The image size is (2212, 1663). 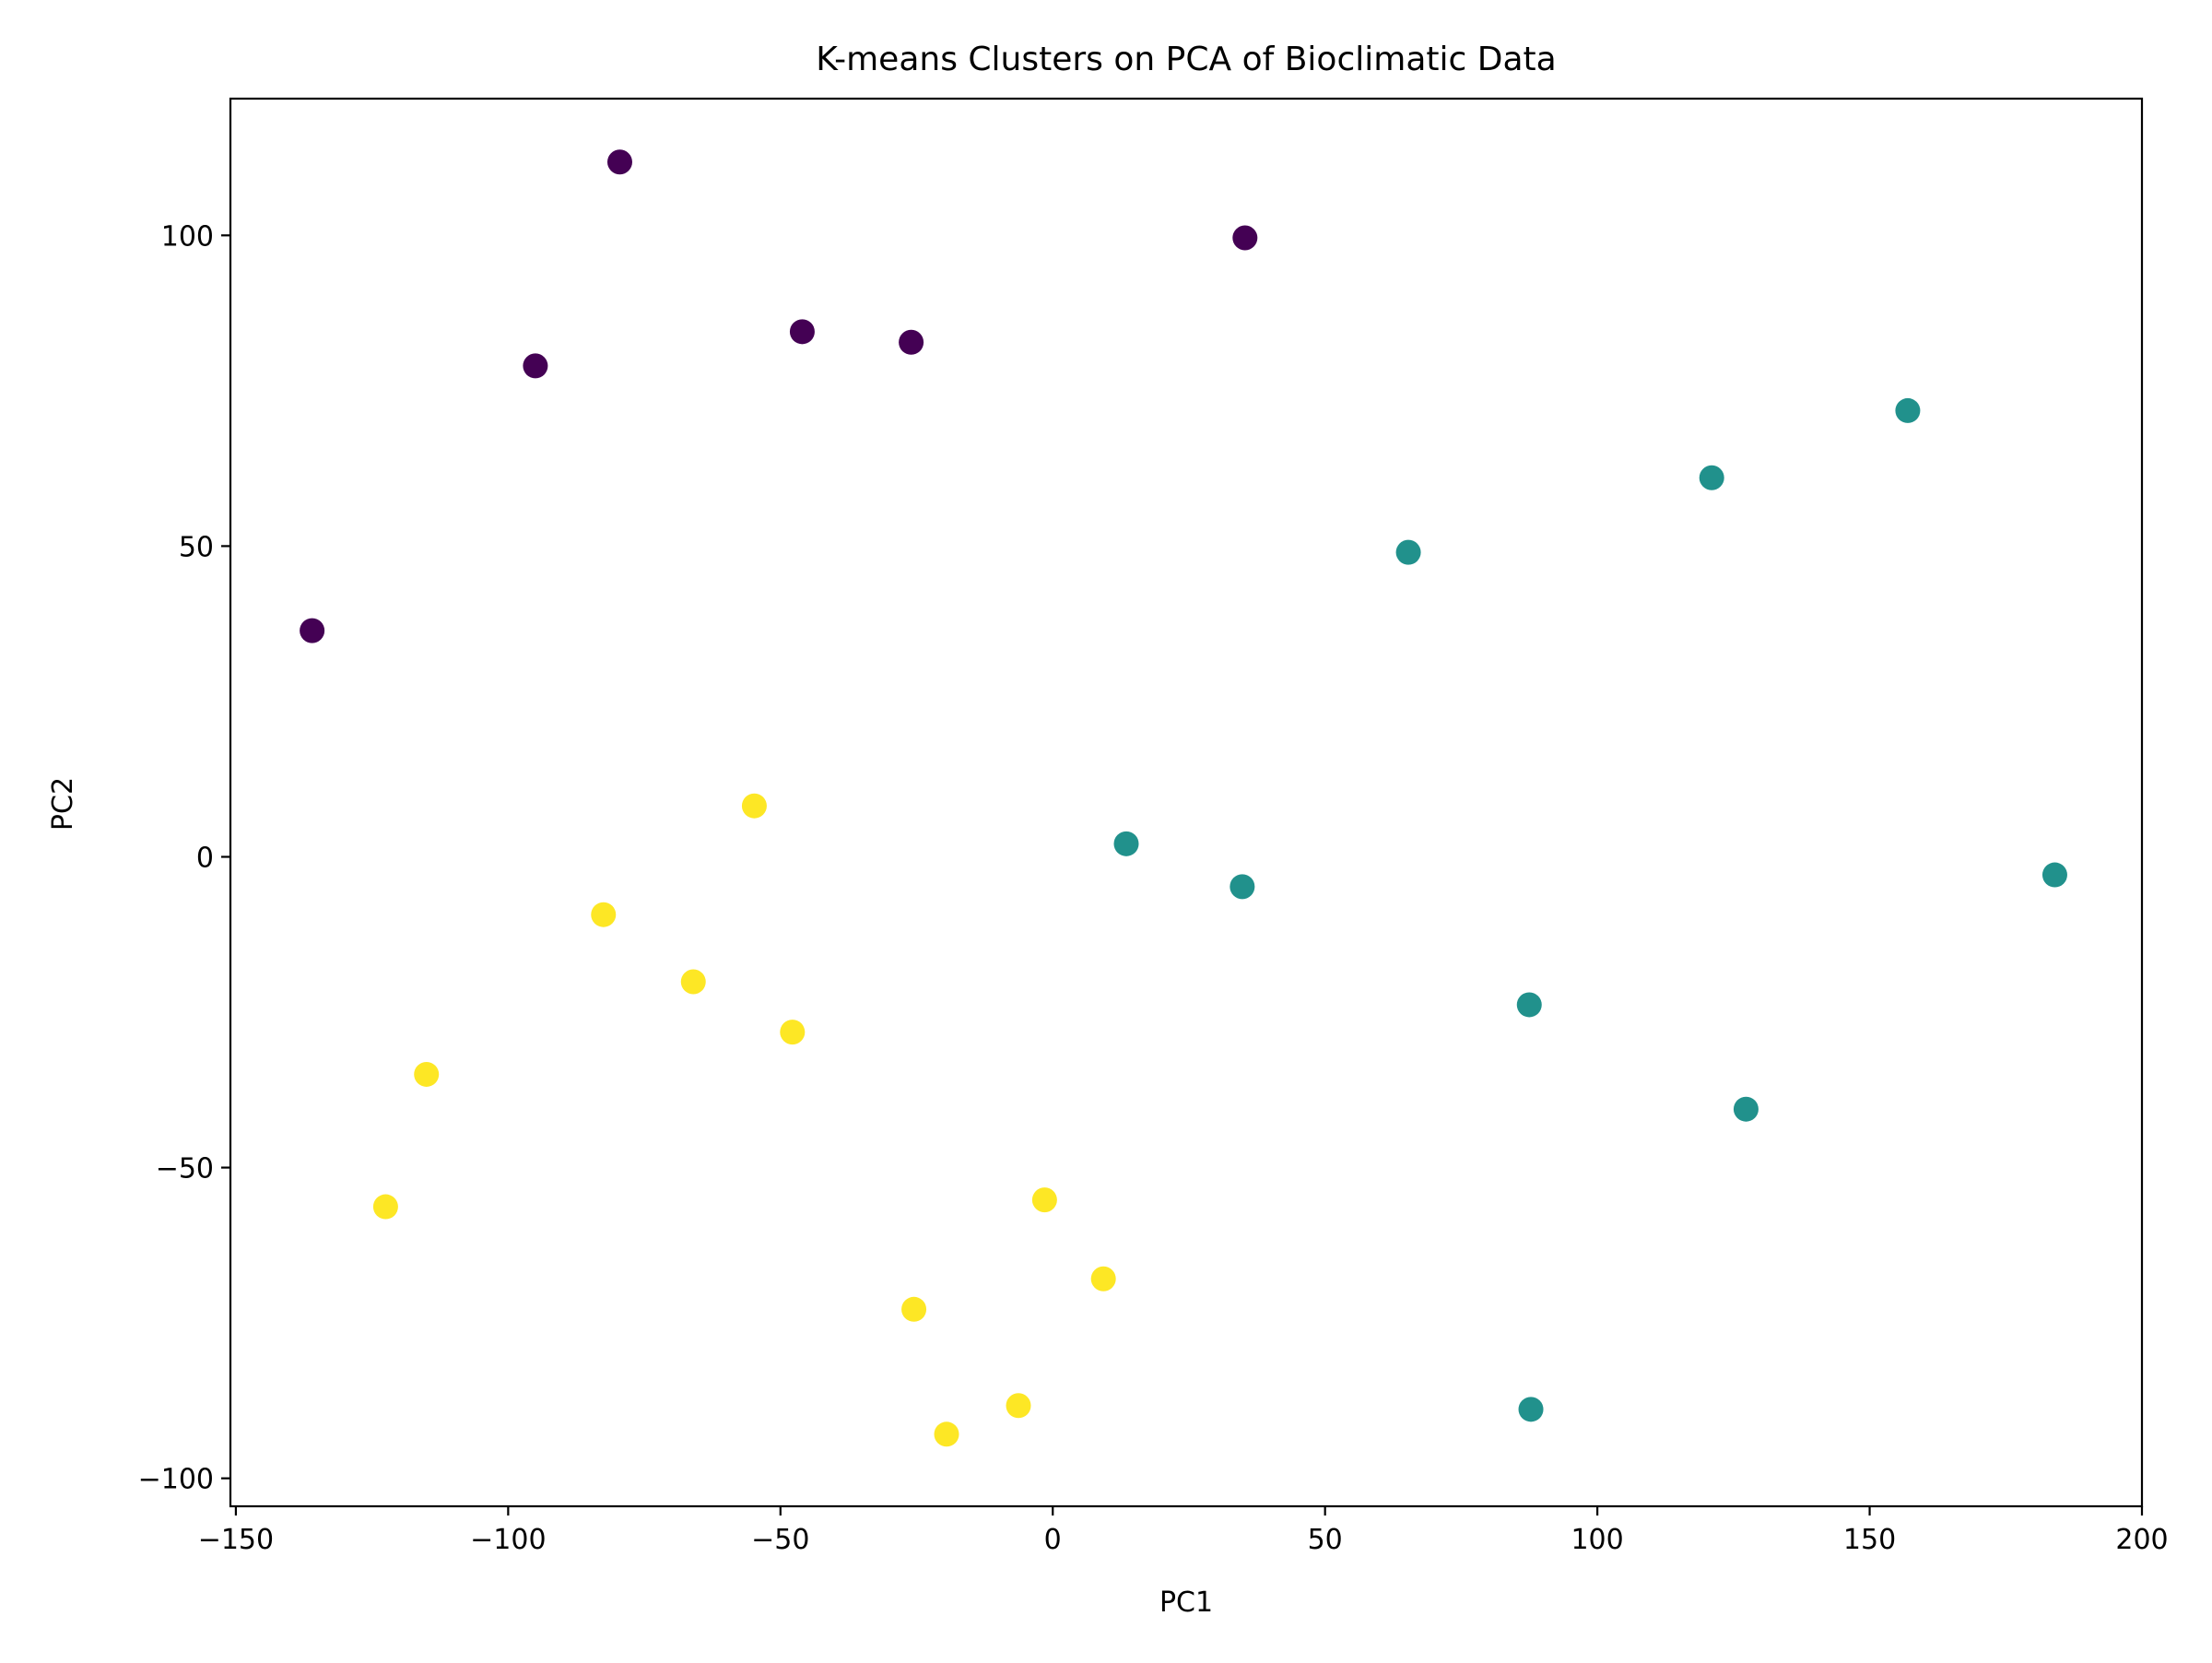 What do you see at coordinates (176, 1480) in the screenshot?
I see `y-tick-label: −100` at bounding box center [176, 1480].